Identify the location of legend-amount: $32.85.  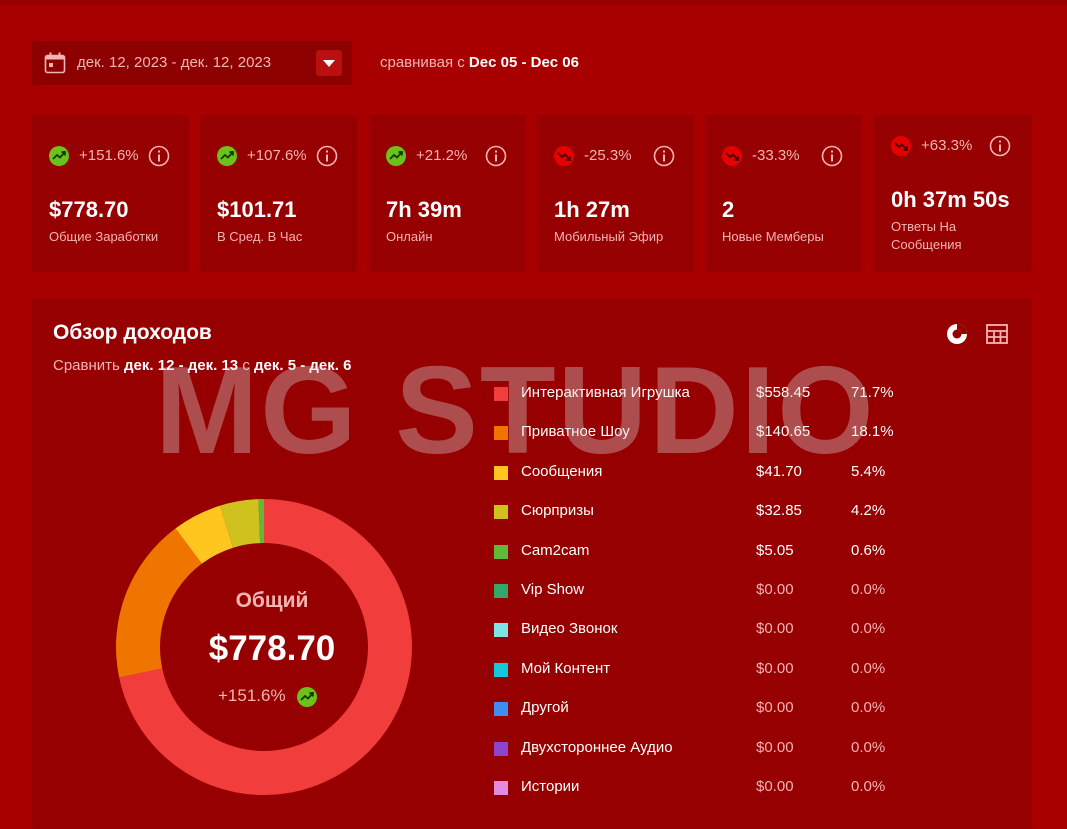
(779, 511).